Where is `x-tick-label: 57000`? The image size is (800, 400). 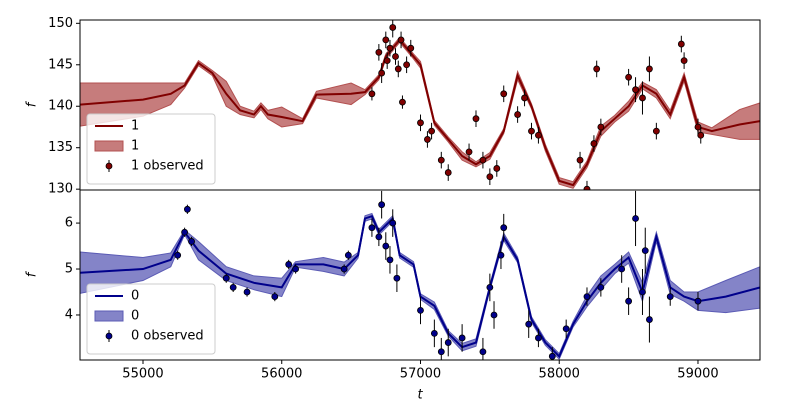
x-tick-label: 57000 is located at coordinates (420, 374).